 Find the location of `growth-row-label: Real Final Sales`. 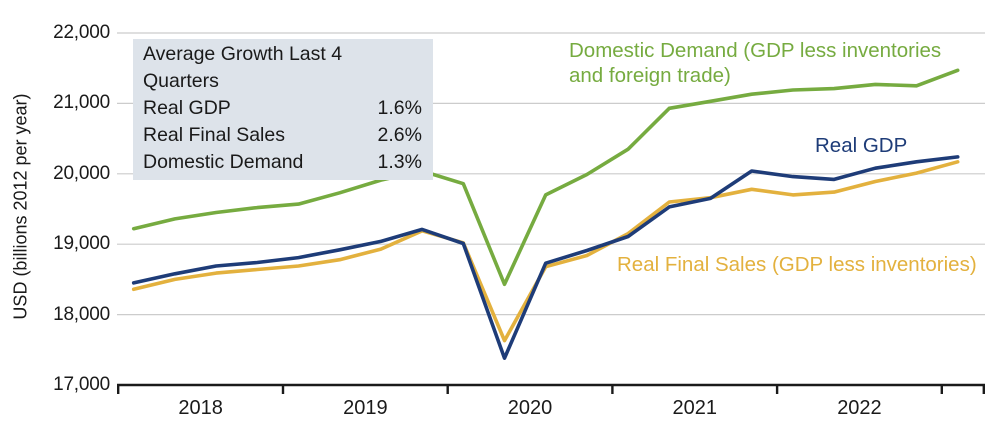

growth-row-label: Real Final Sales is located at coordinates (214, 135).